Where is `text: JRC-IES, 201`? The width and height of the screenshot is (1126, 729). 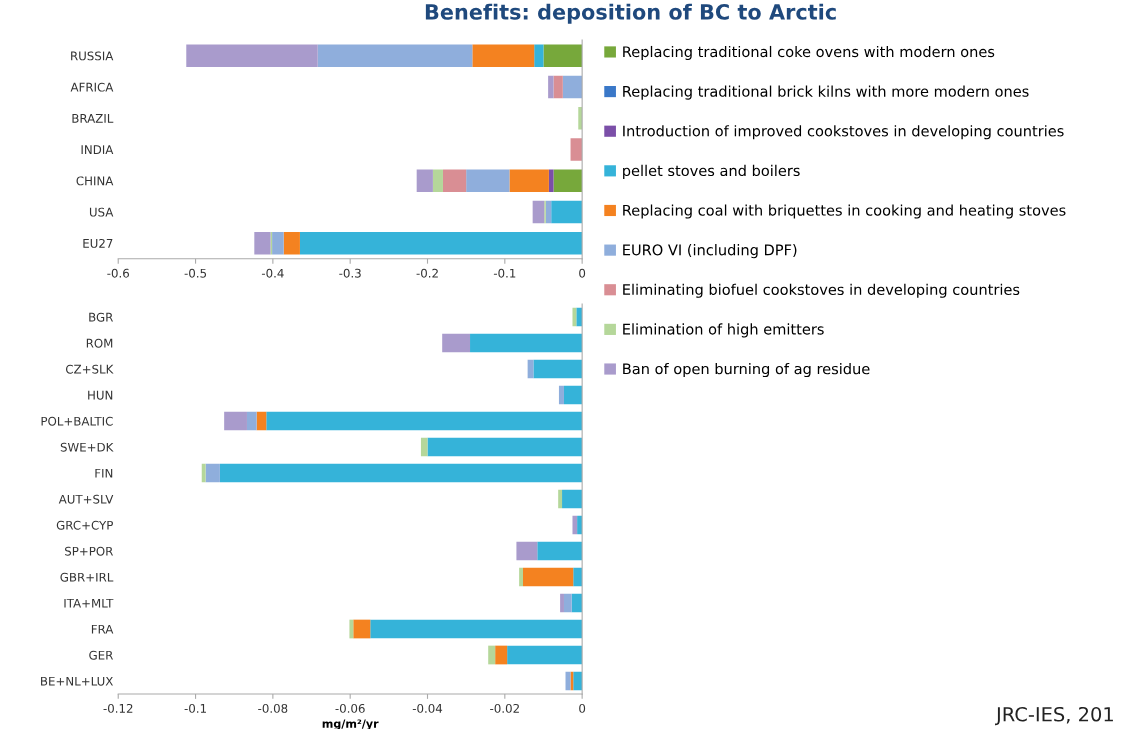 text: JRC-IES, 201 is located at coordinates (1054, 716).